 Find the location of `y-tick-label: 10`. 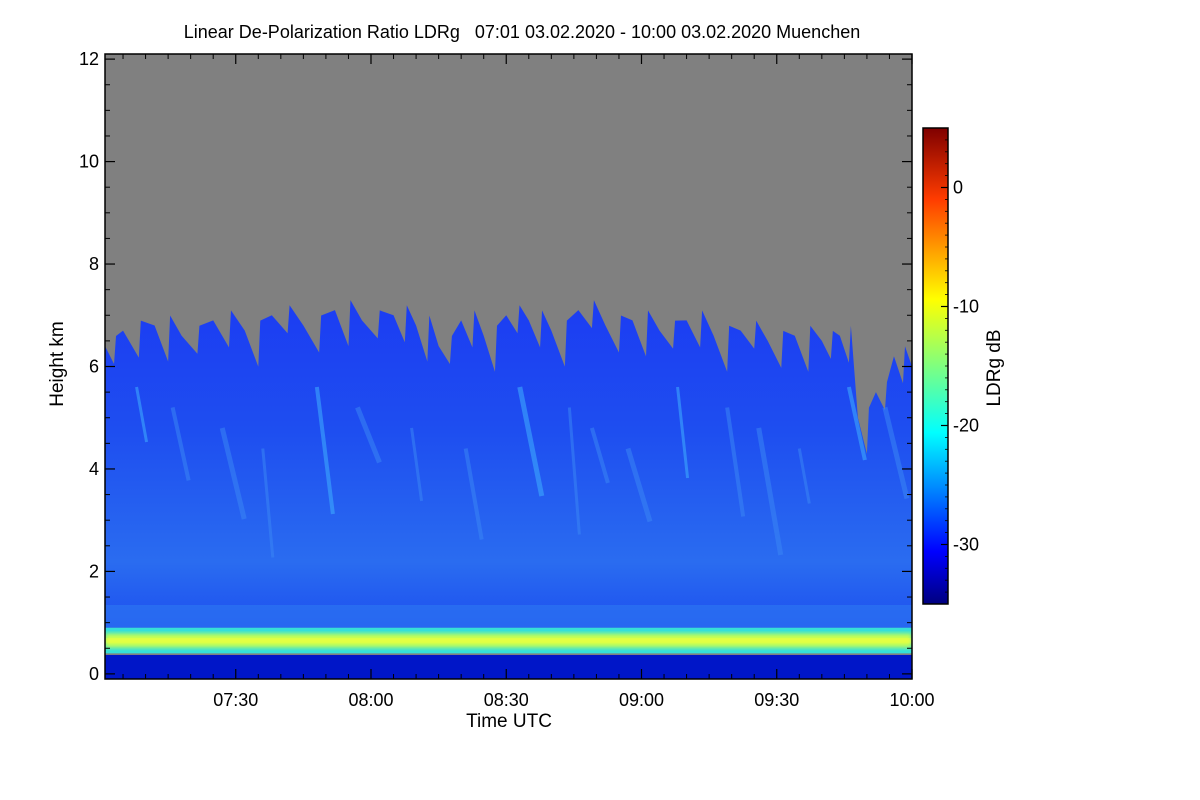

y-tick-label: 10 is located at coordinates (89, 162).